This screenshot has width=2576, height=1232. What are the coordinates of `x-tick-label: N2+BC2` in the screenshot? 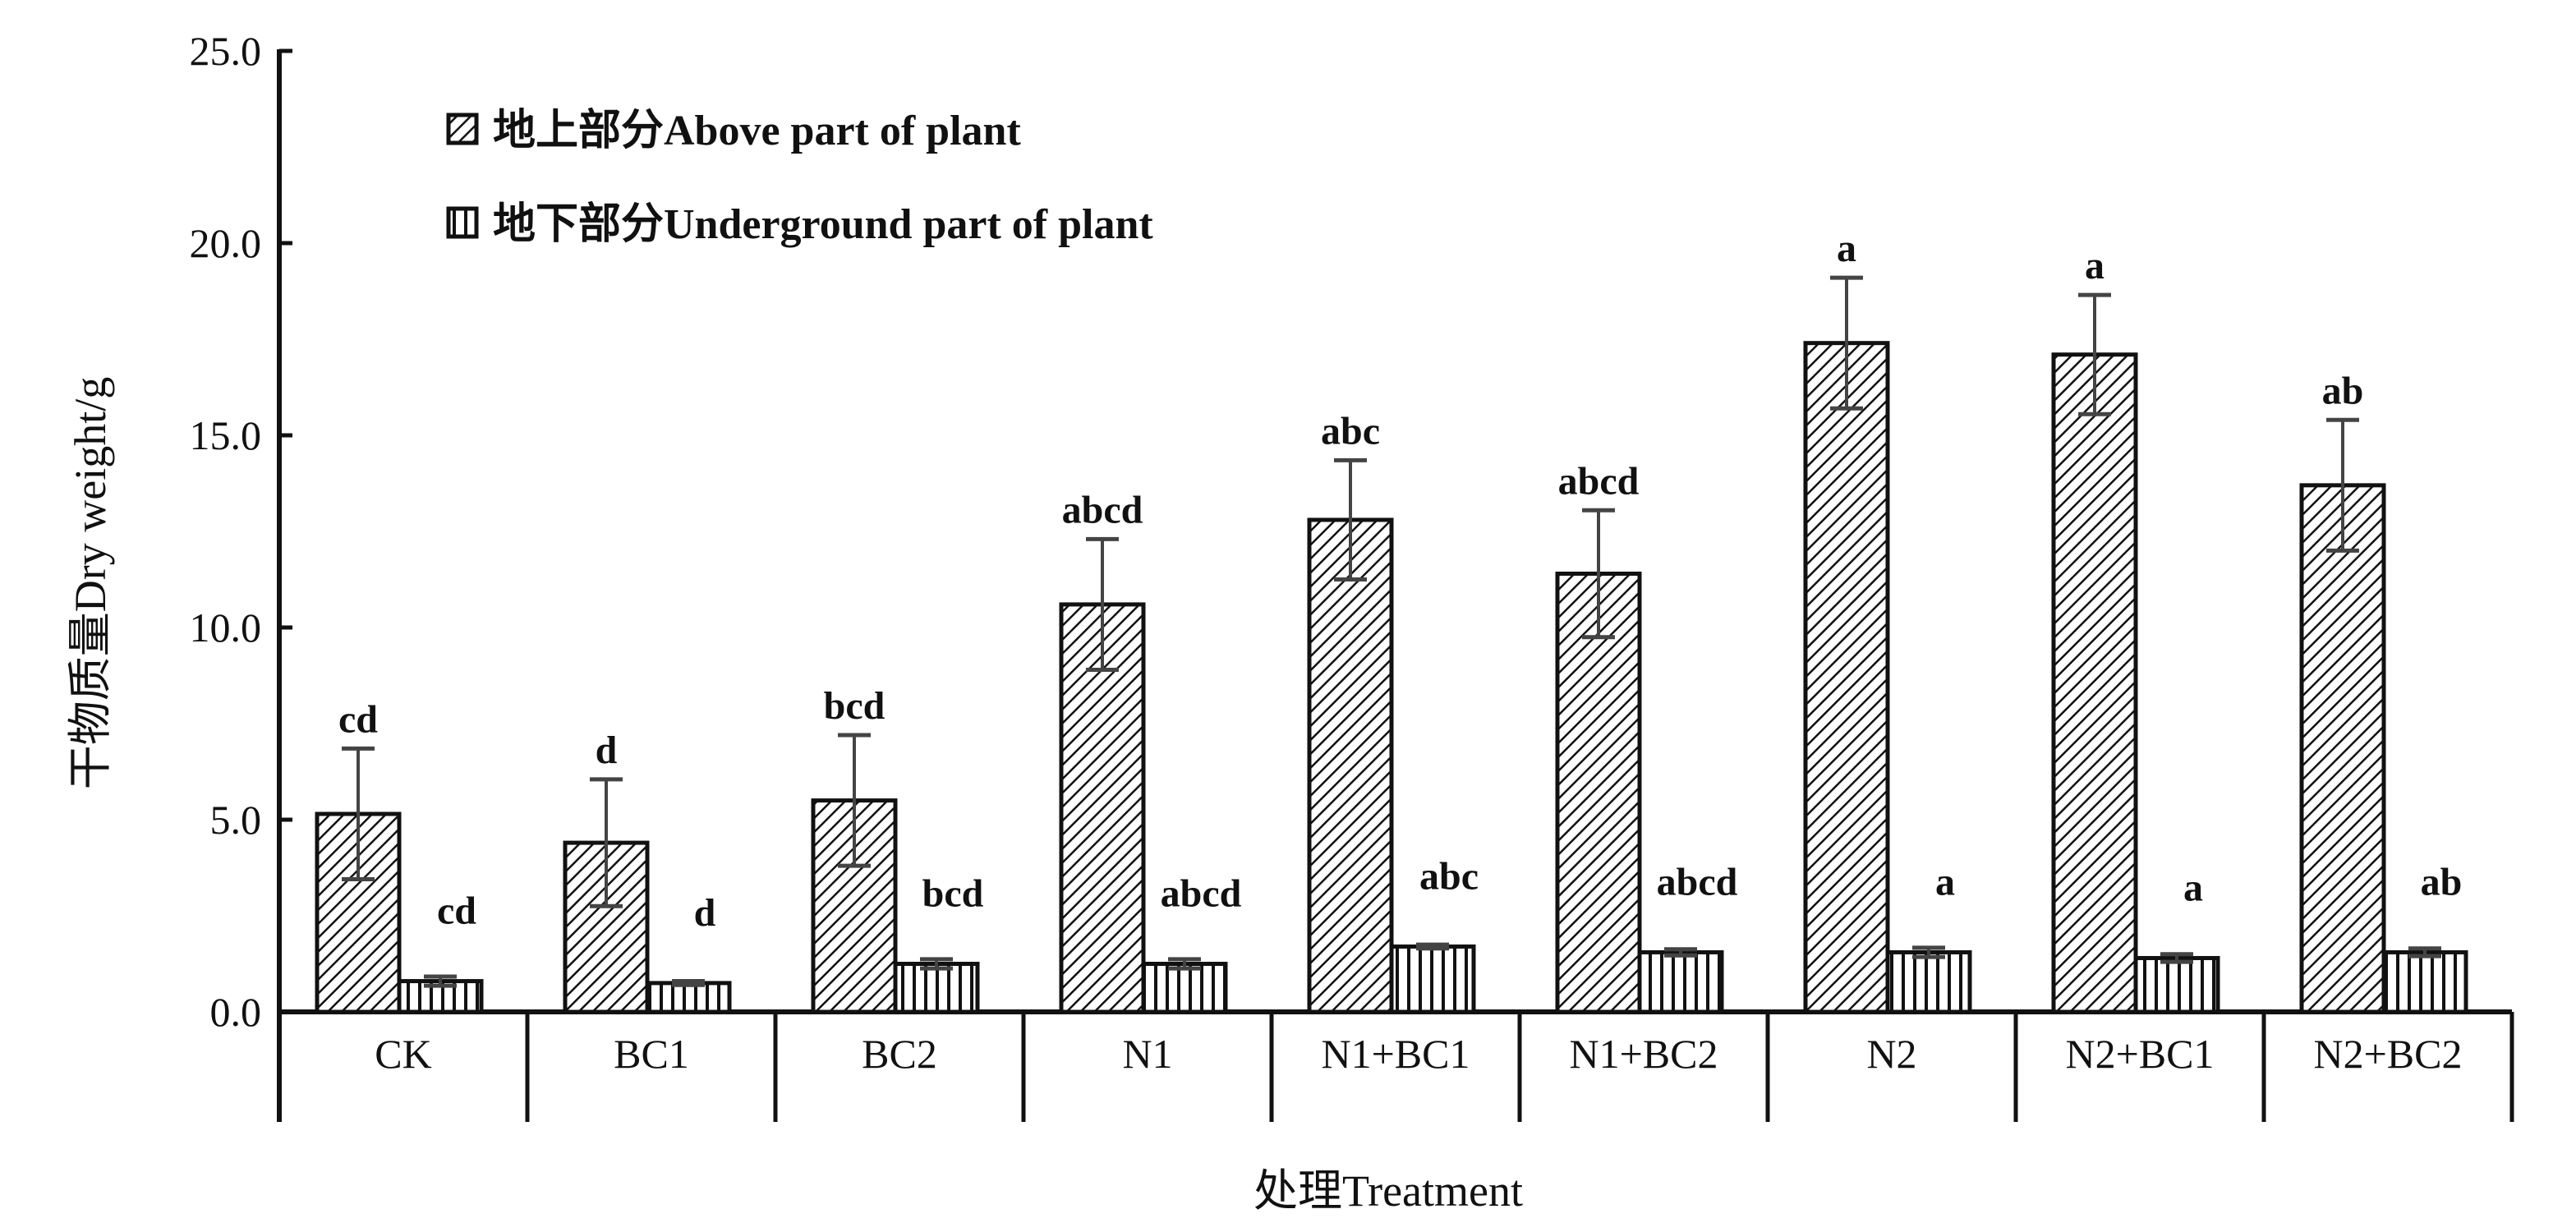 It's located at (2387, 1054).